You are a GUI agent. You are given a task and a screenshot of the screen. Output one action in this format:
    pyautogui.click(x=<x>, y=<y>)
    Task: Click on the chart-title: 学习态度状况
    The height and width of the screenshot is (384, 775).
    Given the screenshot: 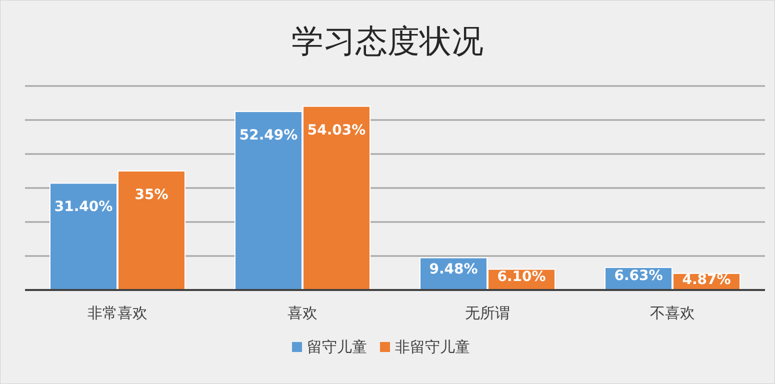 What is the action you would take?
    pyautogui.click(x=388, y=41)
    